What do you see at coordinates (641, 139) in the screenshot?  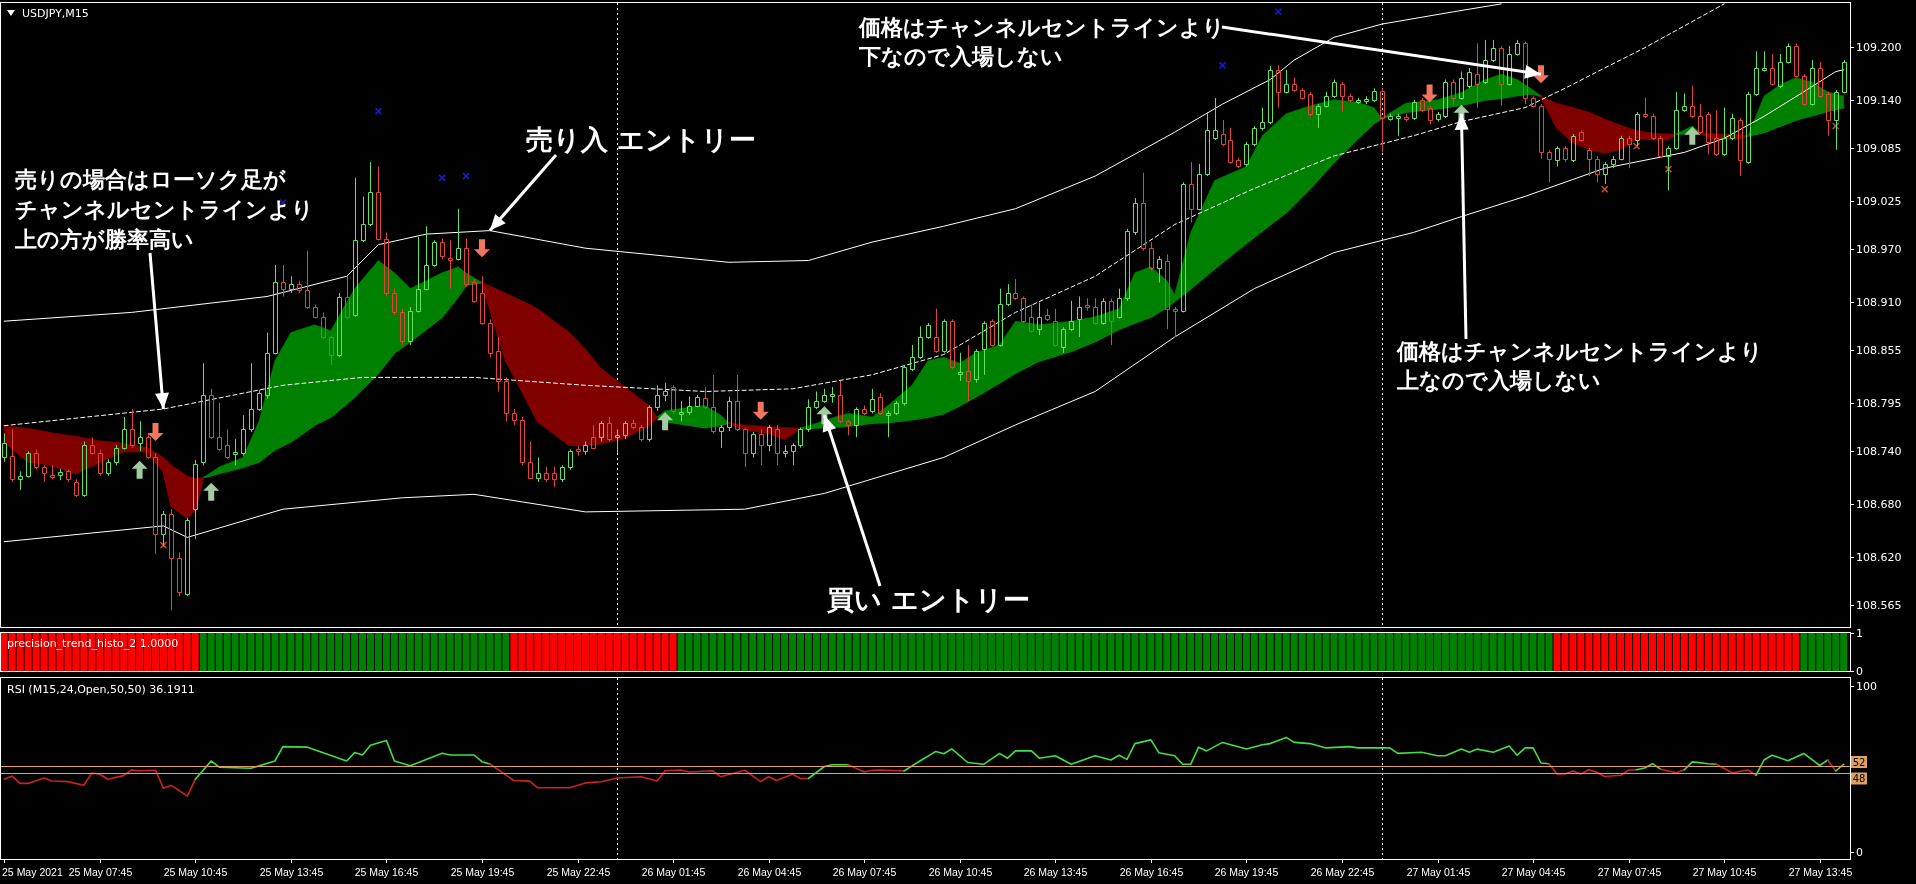 I see `annotation: 売り入 エントリー` at bounding box center [641, 139].